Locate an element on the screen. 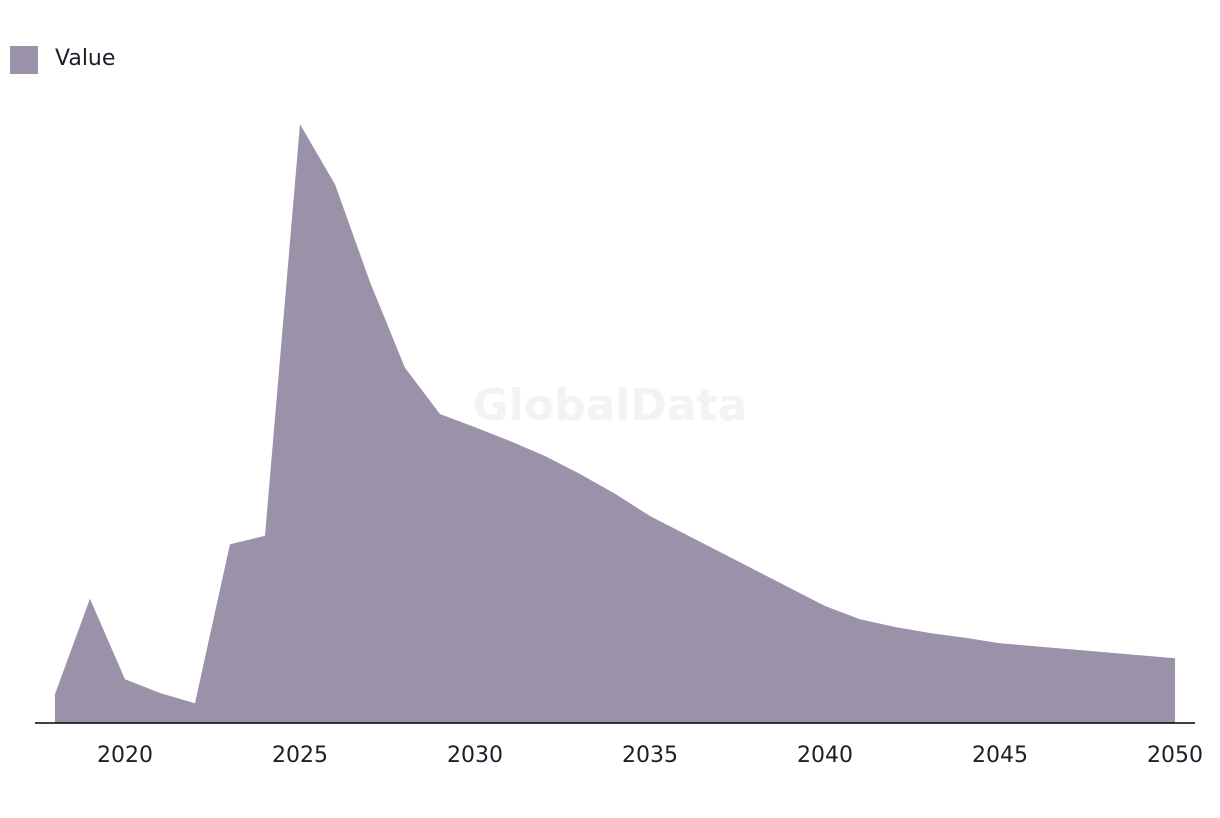 Image resolution: width=1220 pixels, height=818 pixels. x-tick-label: 2035 is located at coordinates (650, 755).